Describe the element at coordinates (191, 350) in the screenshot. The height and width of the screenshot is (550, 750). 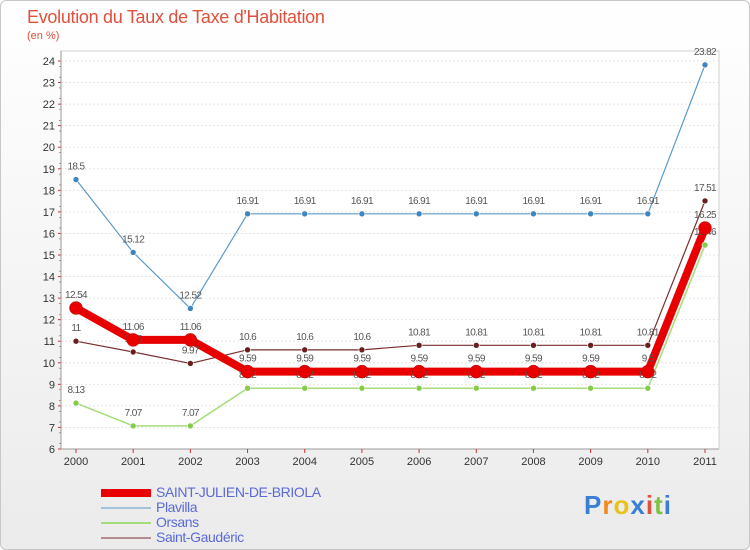
I see `data-label: 9.97` at that location.